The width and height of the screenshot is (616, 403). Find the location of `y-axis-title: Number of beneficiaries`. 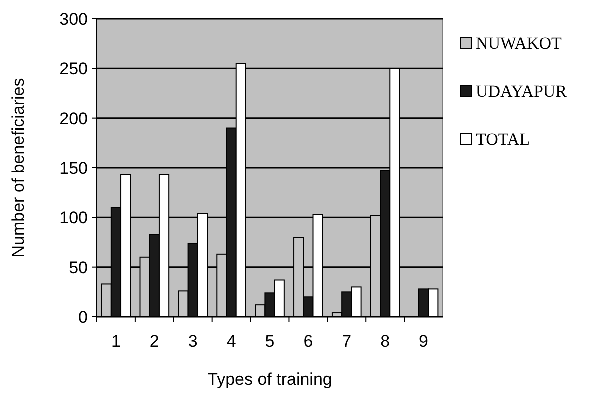

y-axis-title: Number of beneficiaries is located at coordinates (18, 168).